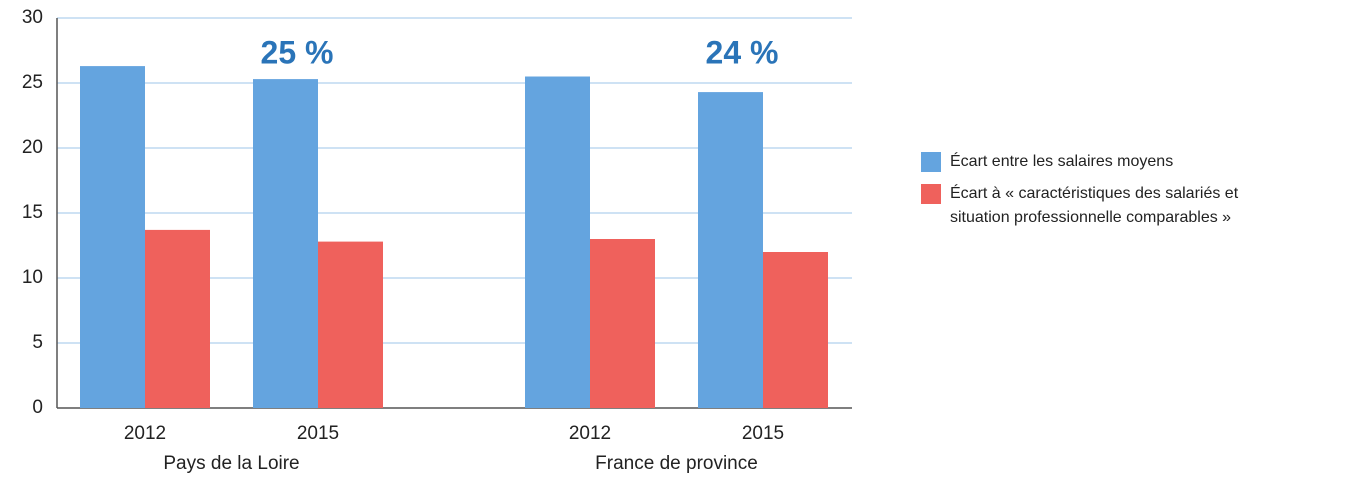 The height and width of the screenshot is (479, 1363). I want to click on y-tick-label: 0, so click(37, 407).